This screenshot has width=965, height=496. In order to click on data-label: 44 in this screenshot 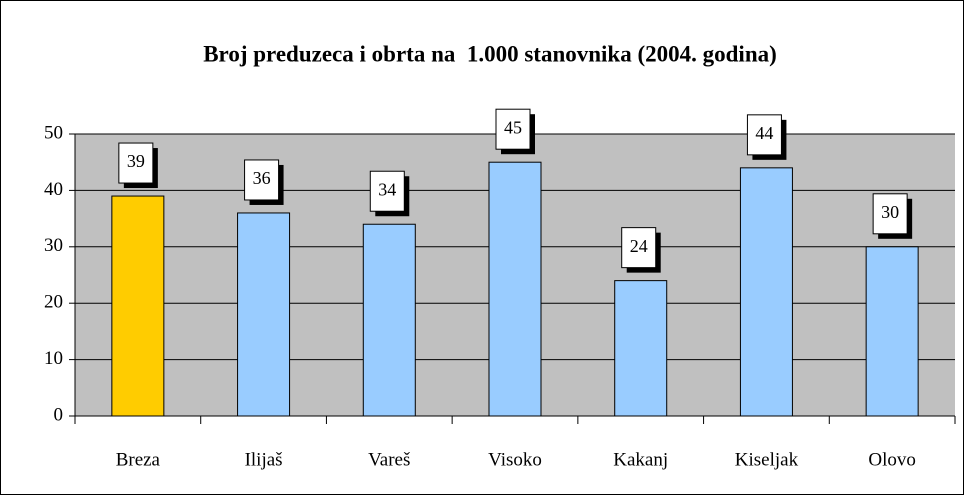, I will do `click(764, 133)`.